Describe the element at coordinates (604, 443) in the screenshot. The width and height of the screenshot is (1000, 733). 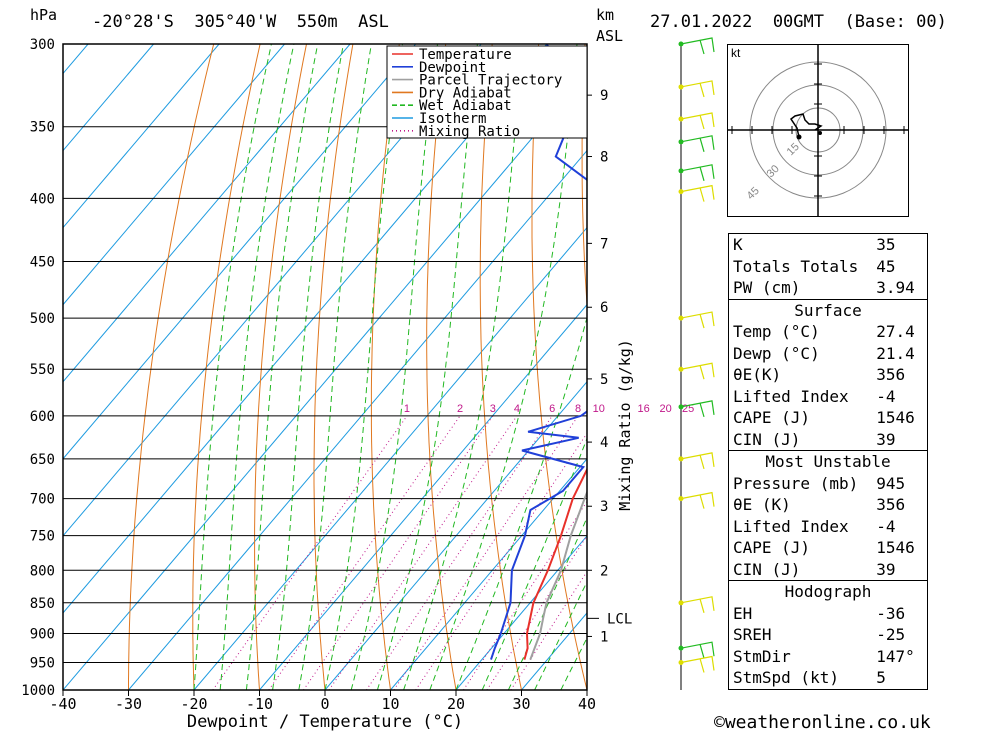
I see `km-tick-label: 4` at that location.